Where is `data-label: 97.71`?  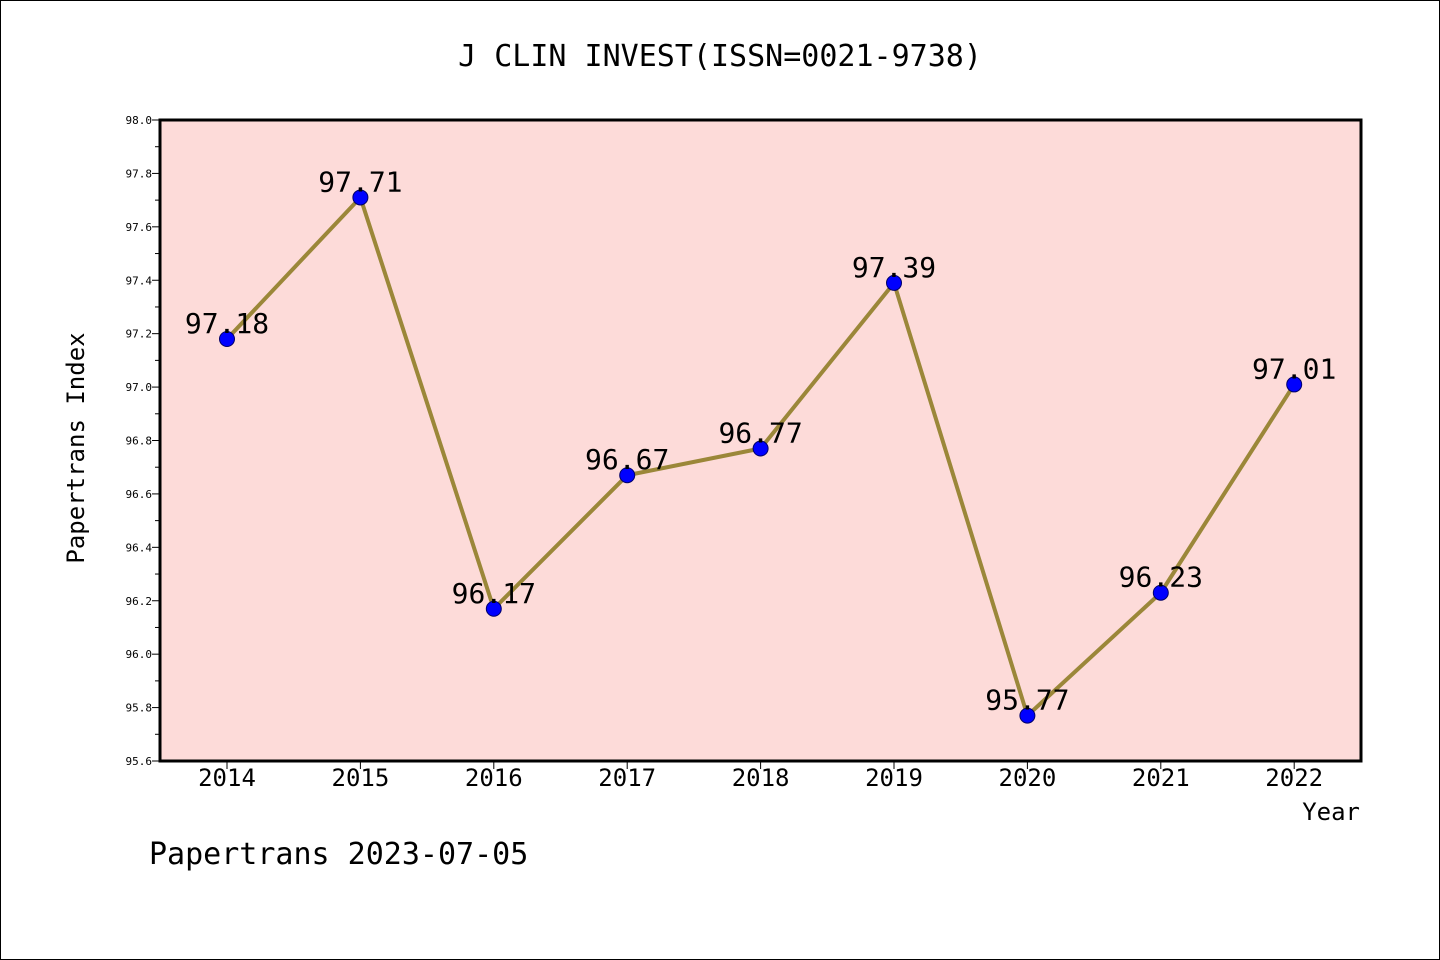
data-label: 97.71 is located at coordinates (360, 181).